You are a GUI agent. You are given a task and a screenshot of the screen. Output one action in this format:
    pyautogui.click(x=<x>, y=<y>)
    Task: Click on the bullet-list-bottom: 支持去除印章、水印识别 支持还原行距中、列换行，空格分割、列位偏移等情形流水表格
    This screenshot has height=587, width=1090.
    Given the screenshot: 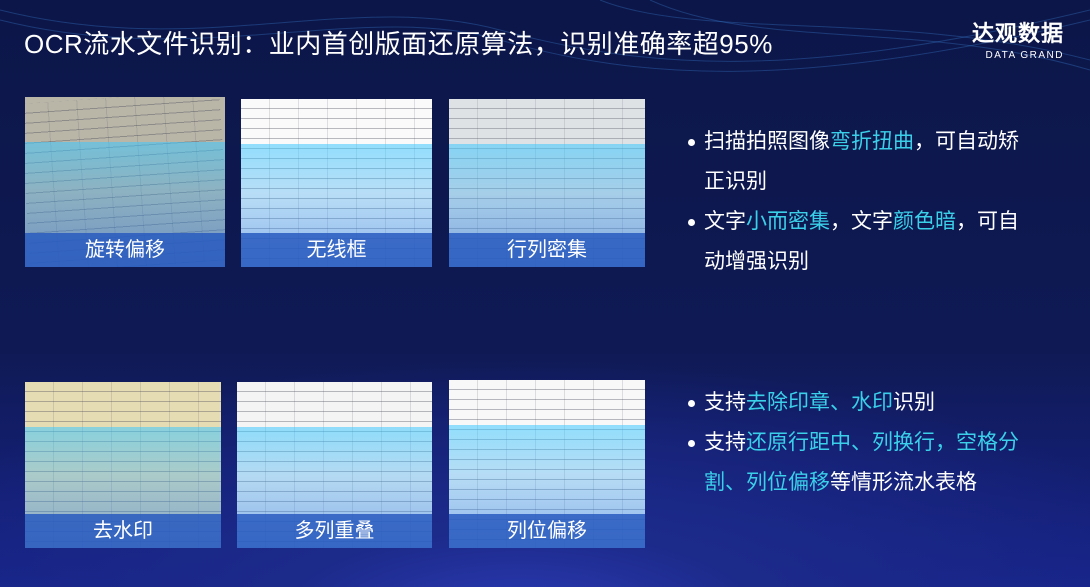 What is the action you would take?
    pyautogui.click(x=871, y=443)
    